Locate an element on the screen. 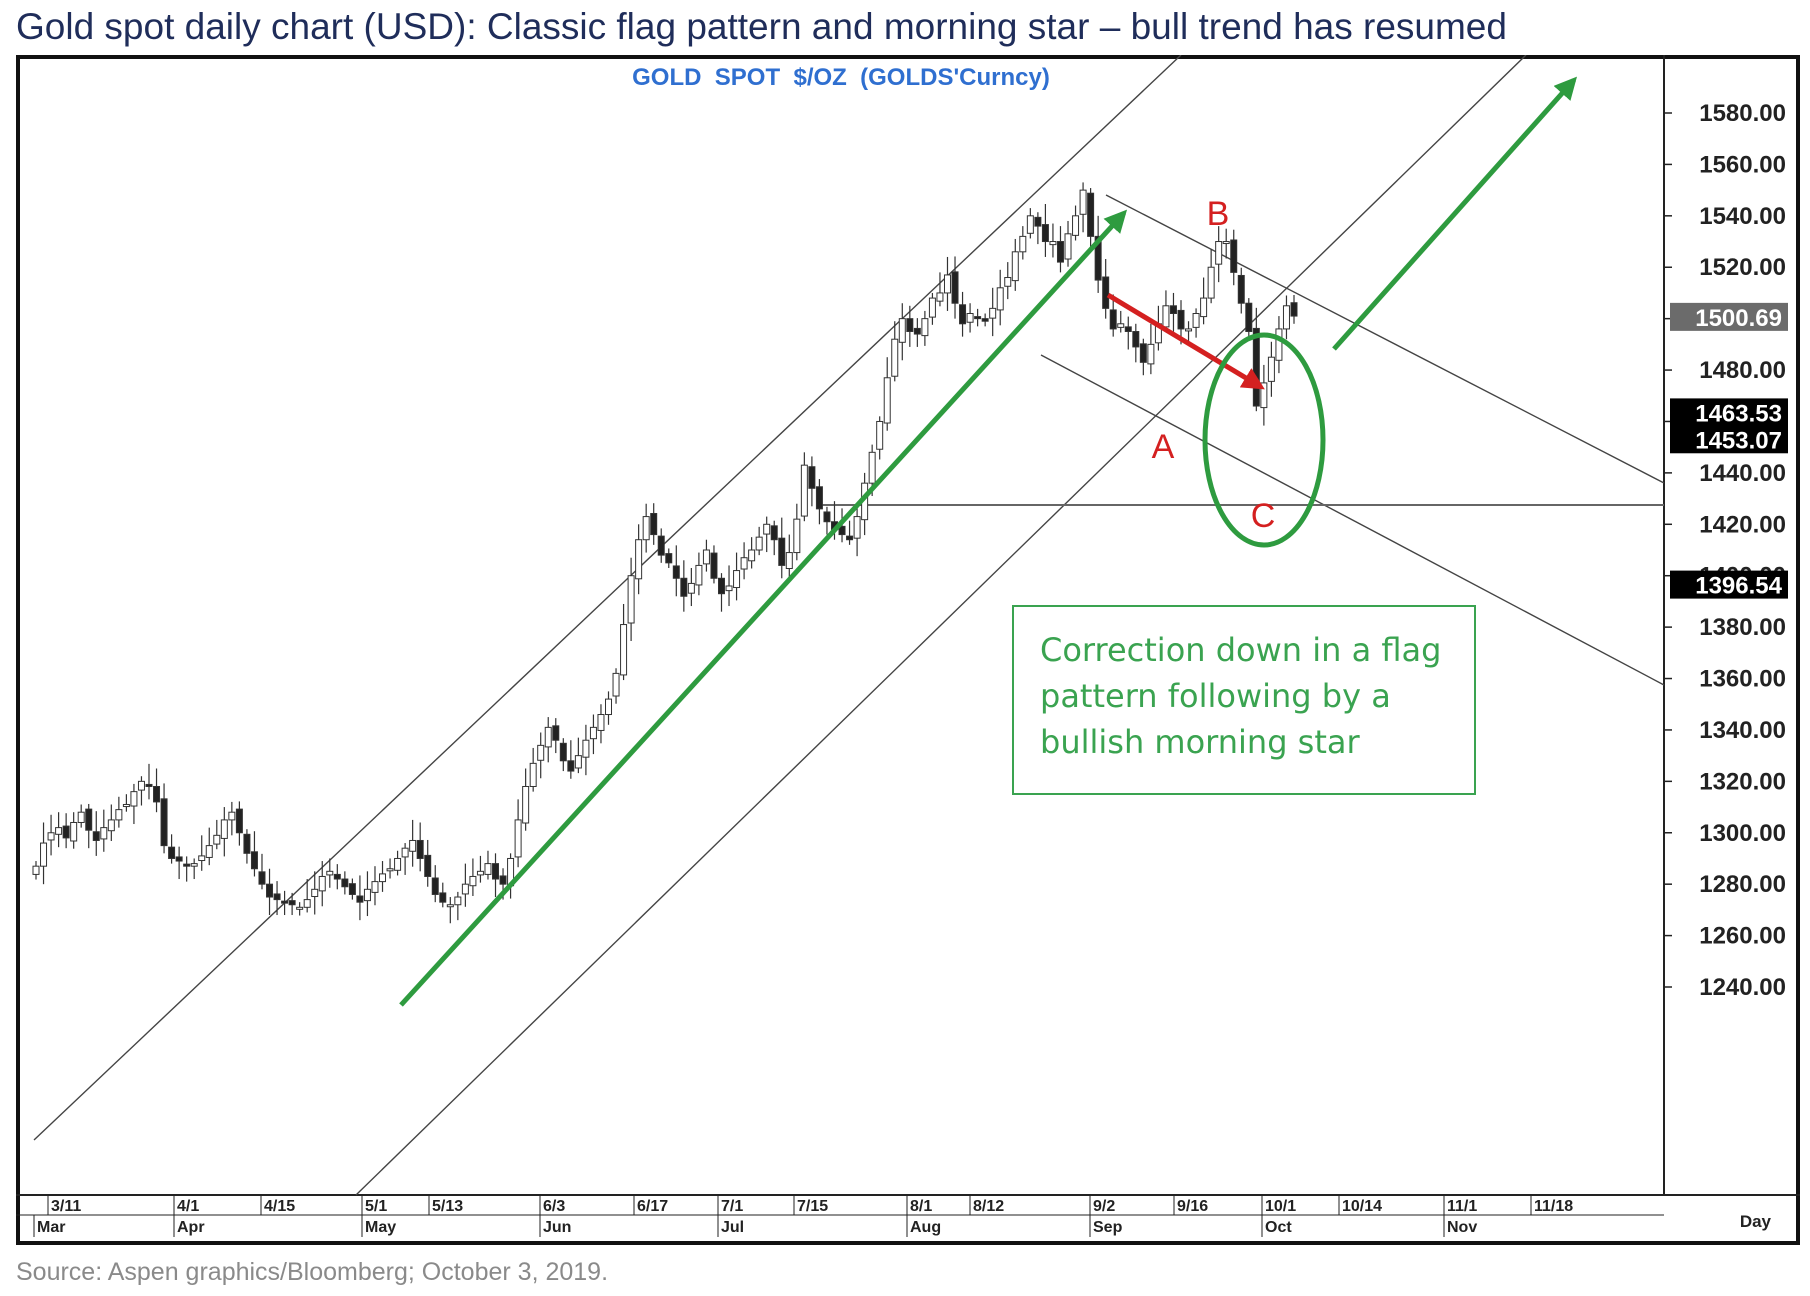  month-label: Mar is located at coordinates (51, 1227).